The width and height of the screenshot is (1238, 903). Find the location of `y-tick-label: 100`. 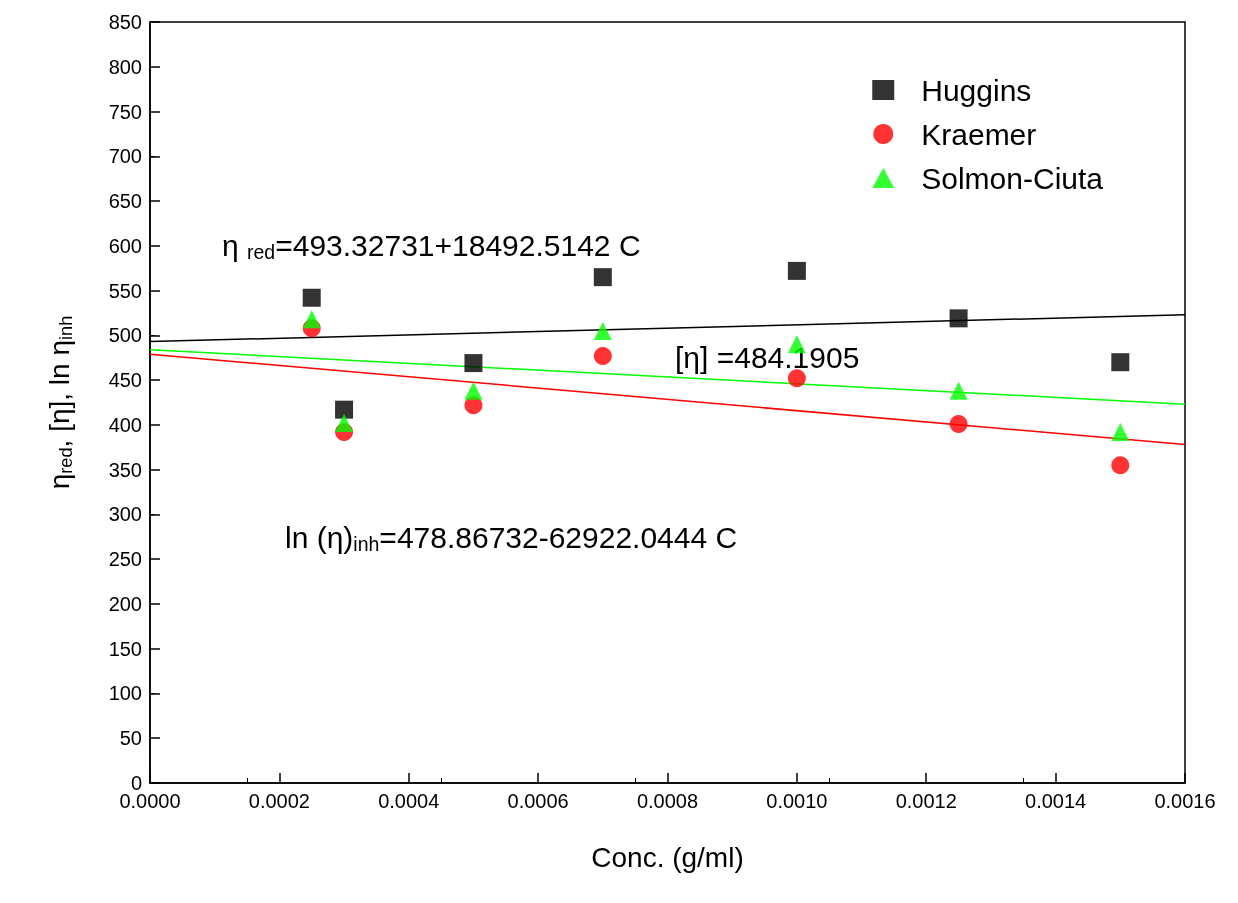

y-tick-label: 100 is located at coordinates (125, 693).